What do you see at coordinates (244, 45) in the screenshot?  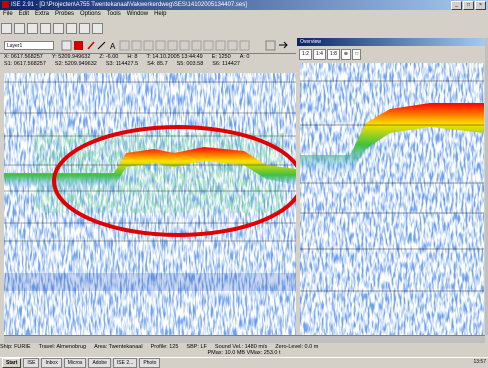 I see `info-icon` at bounding box center [244, 45].